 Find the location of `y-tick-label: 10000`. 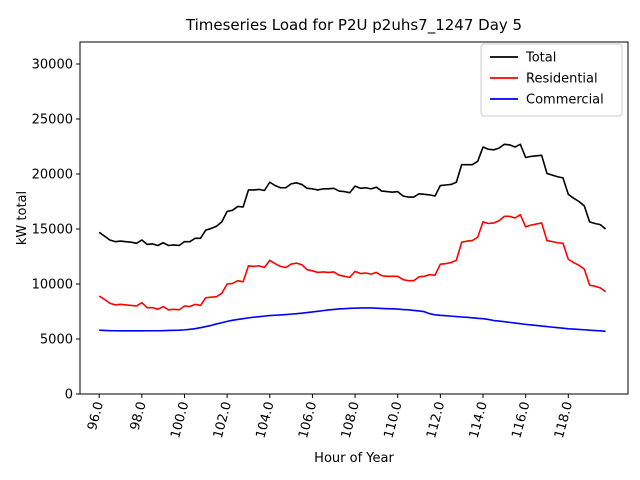

y-tick-label: 10000 is located at coordinates (52, 285).